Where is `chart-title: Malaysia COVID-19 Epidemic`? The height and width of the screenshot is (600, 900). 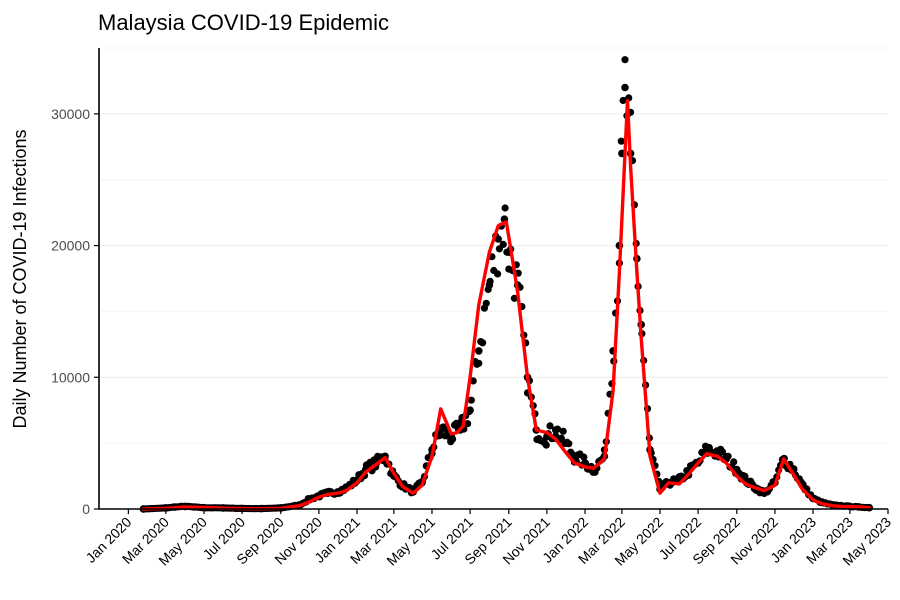
chart-title: Malaysia COVID-19 Epidemic is located at coordinates (243, 22).